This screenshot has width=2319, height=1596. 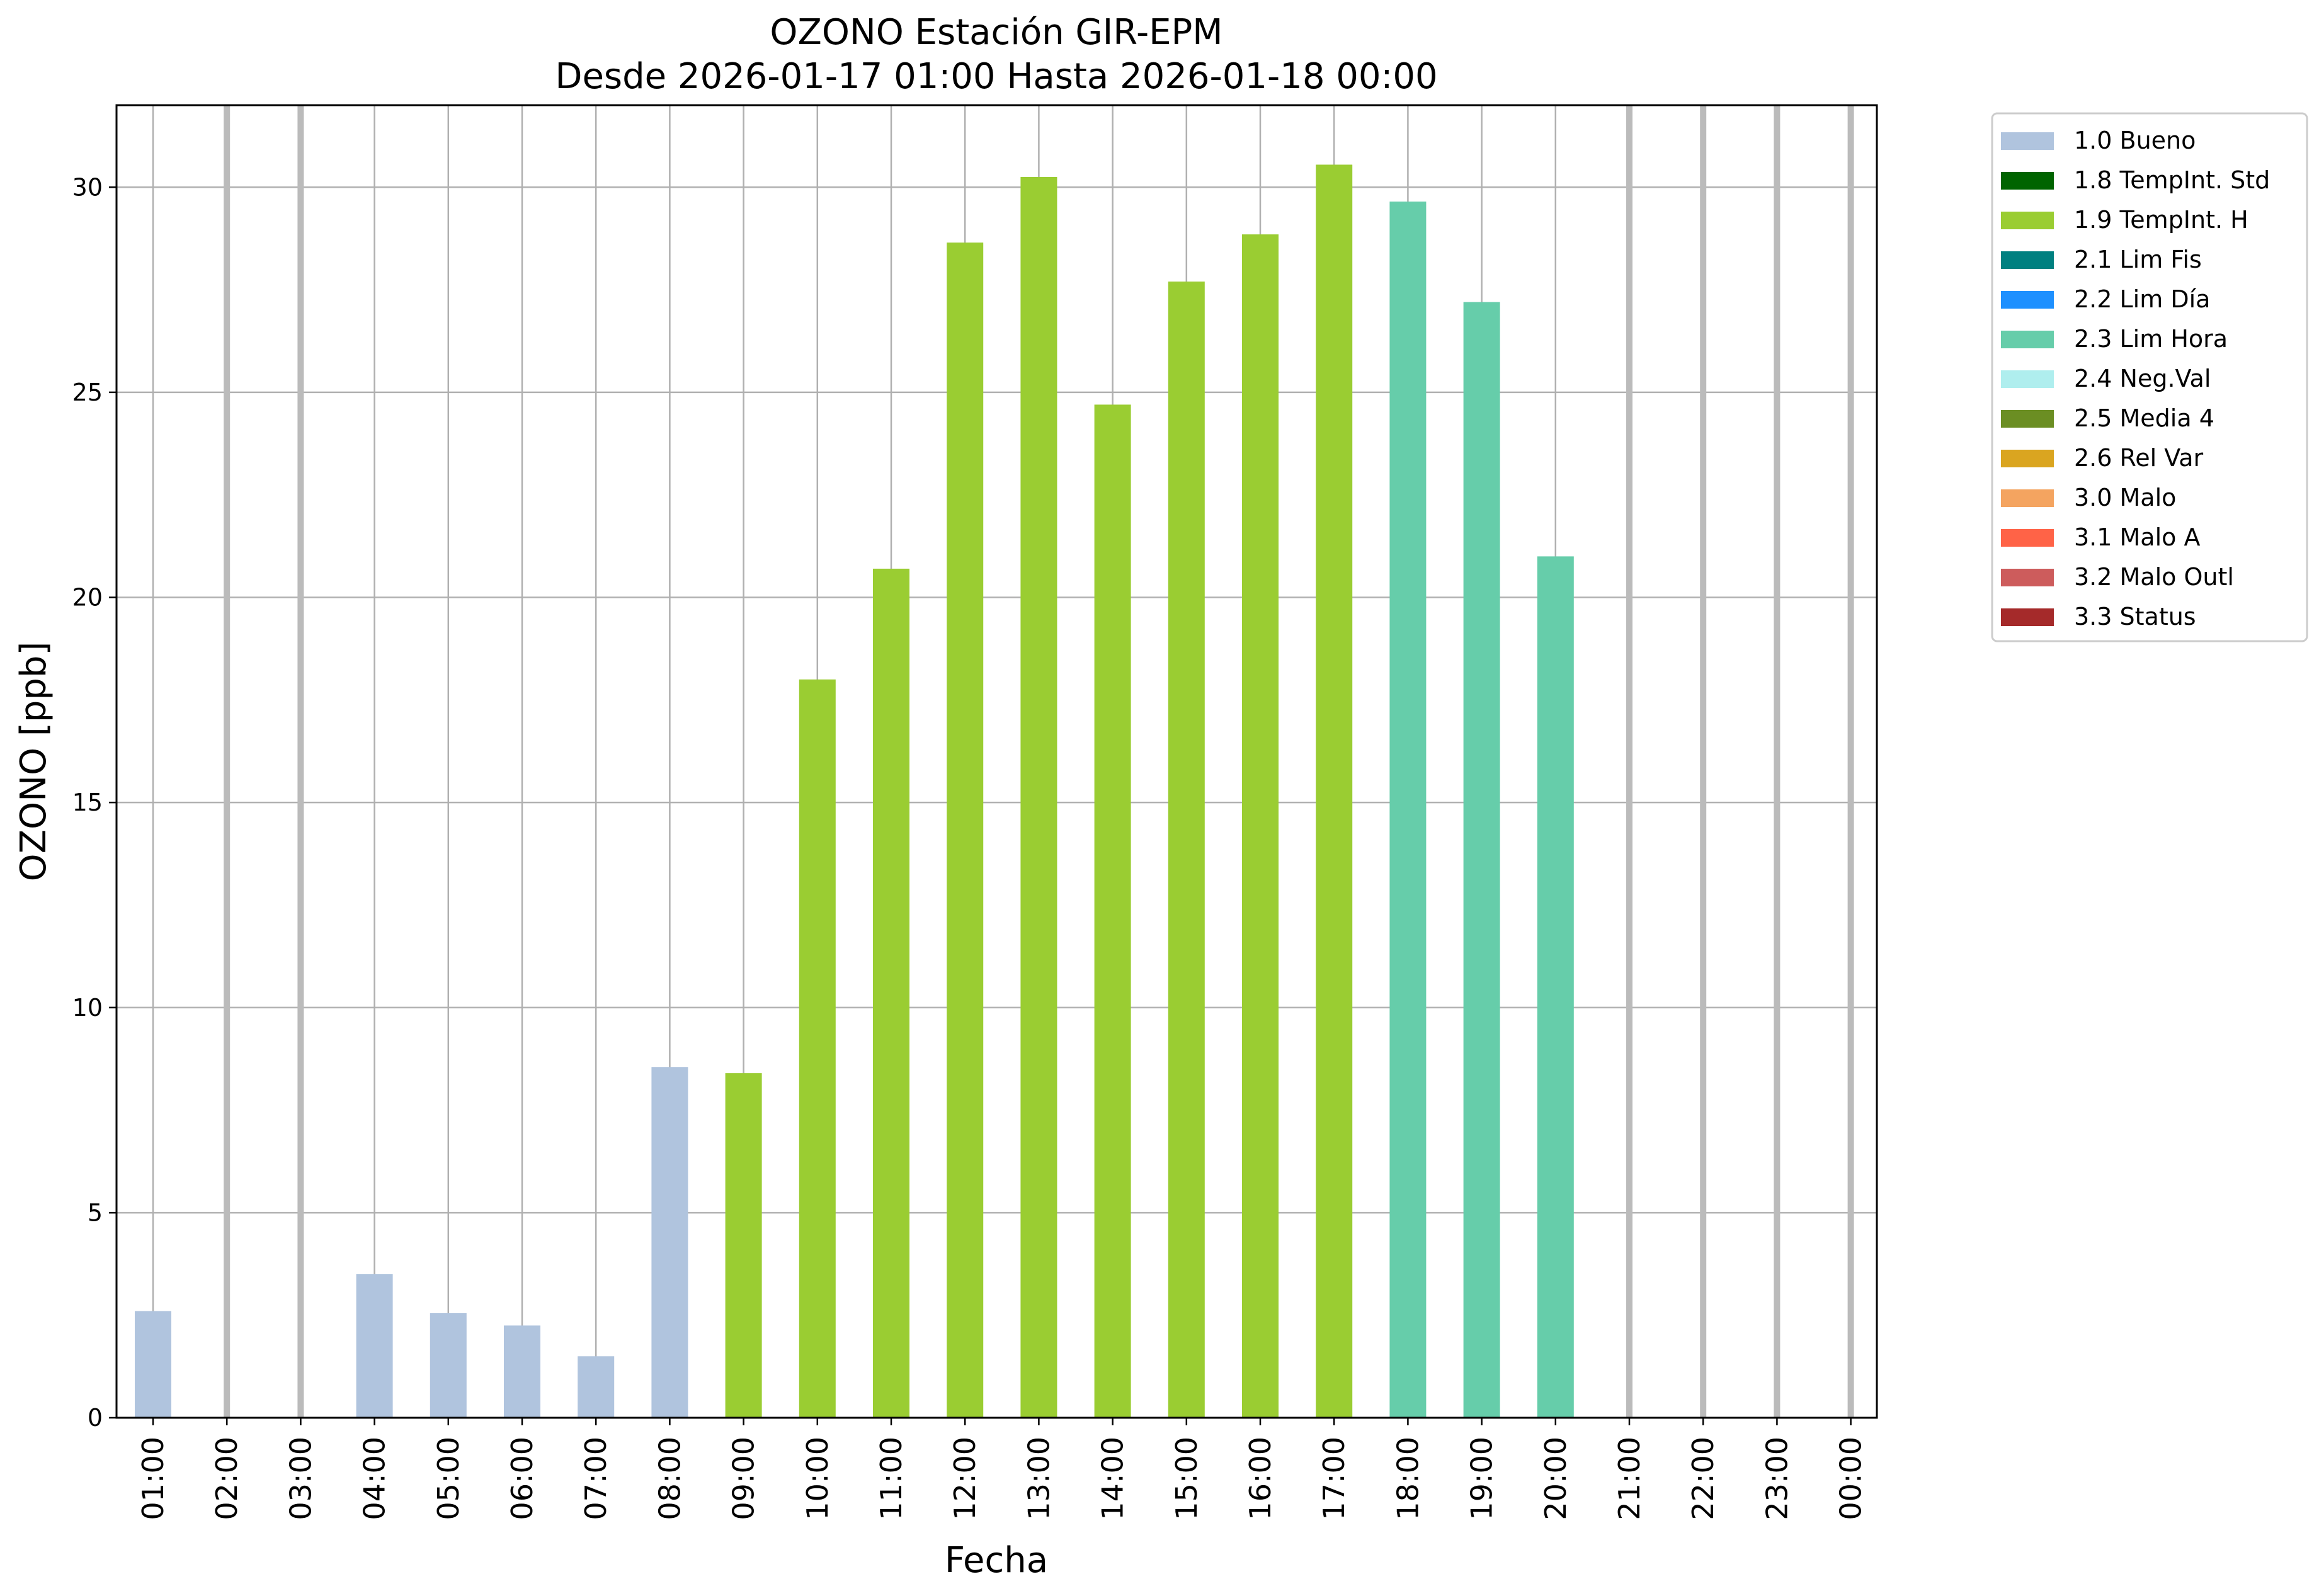 What do you see at coordinates (818, 1478) in the screenshot?
I see `x-tick-label: 10:00` at bounding box center [818, 1478].